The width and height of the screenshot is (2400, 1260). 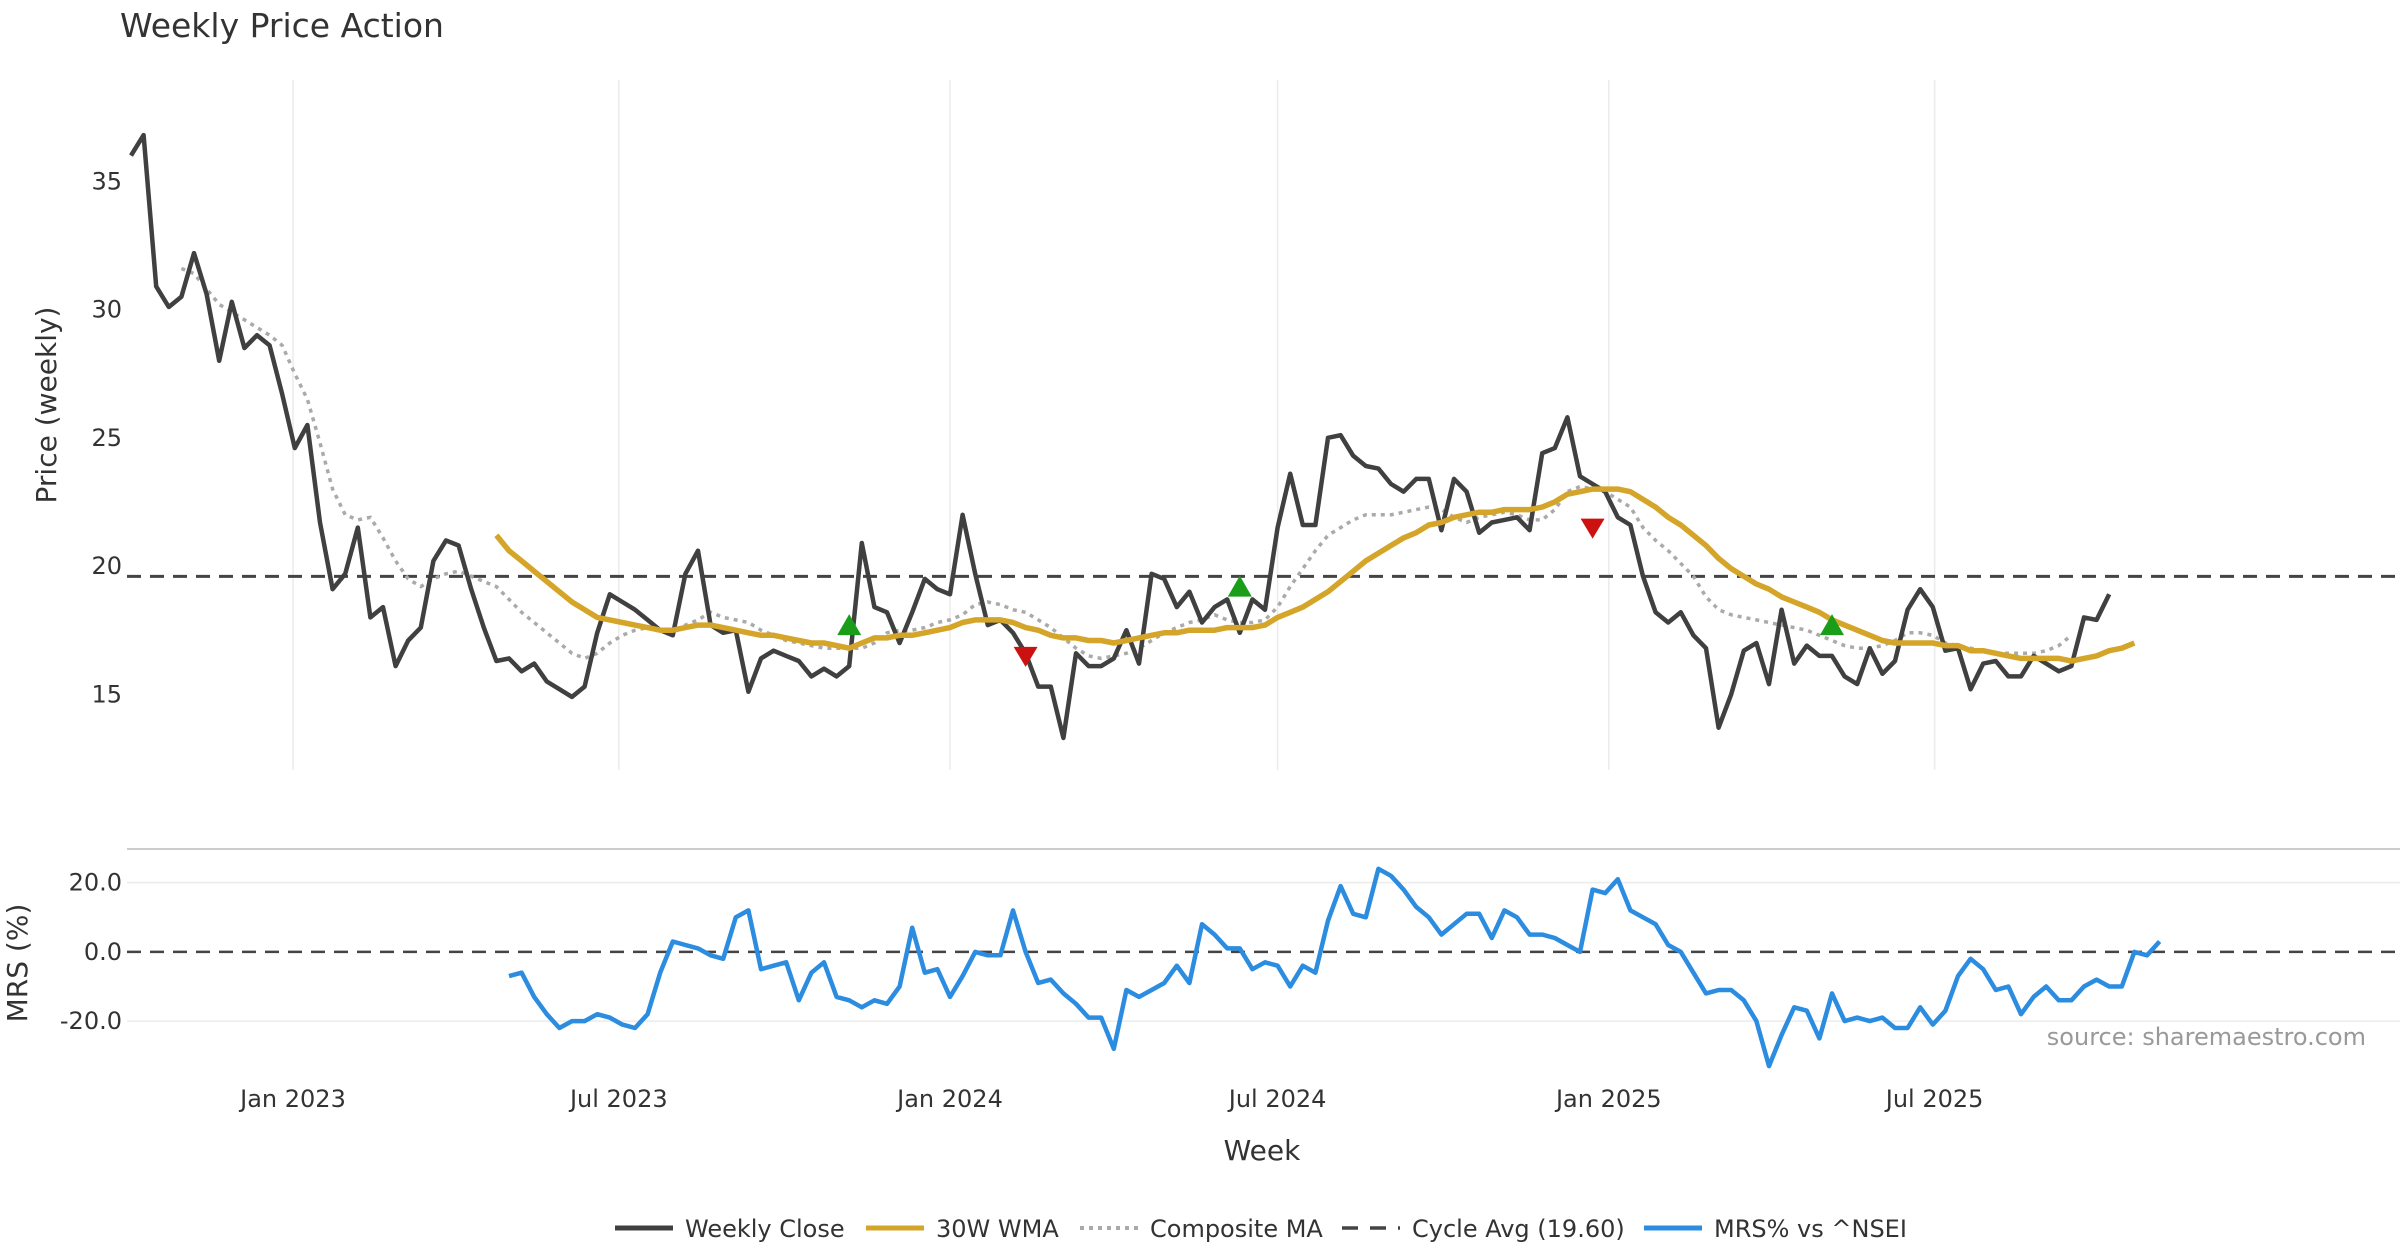 What do you see at coordinates (1810, 1229) in the screenshot?
I see `legend-label: MRS% vs ^NSEI` at bounding box center [1810, 1229].